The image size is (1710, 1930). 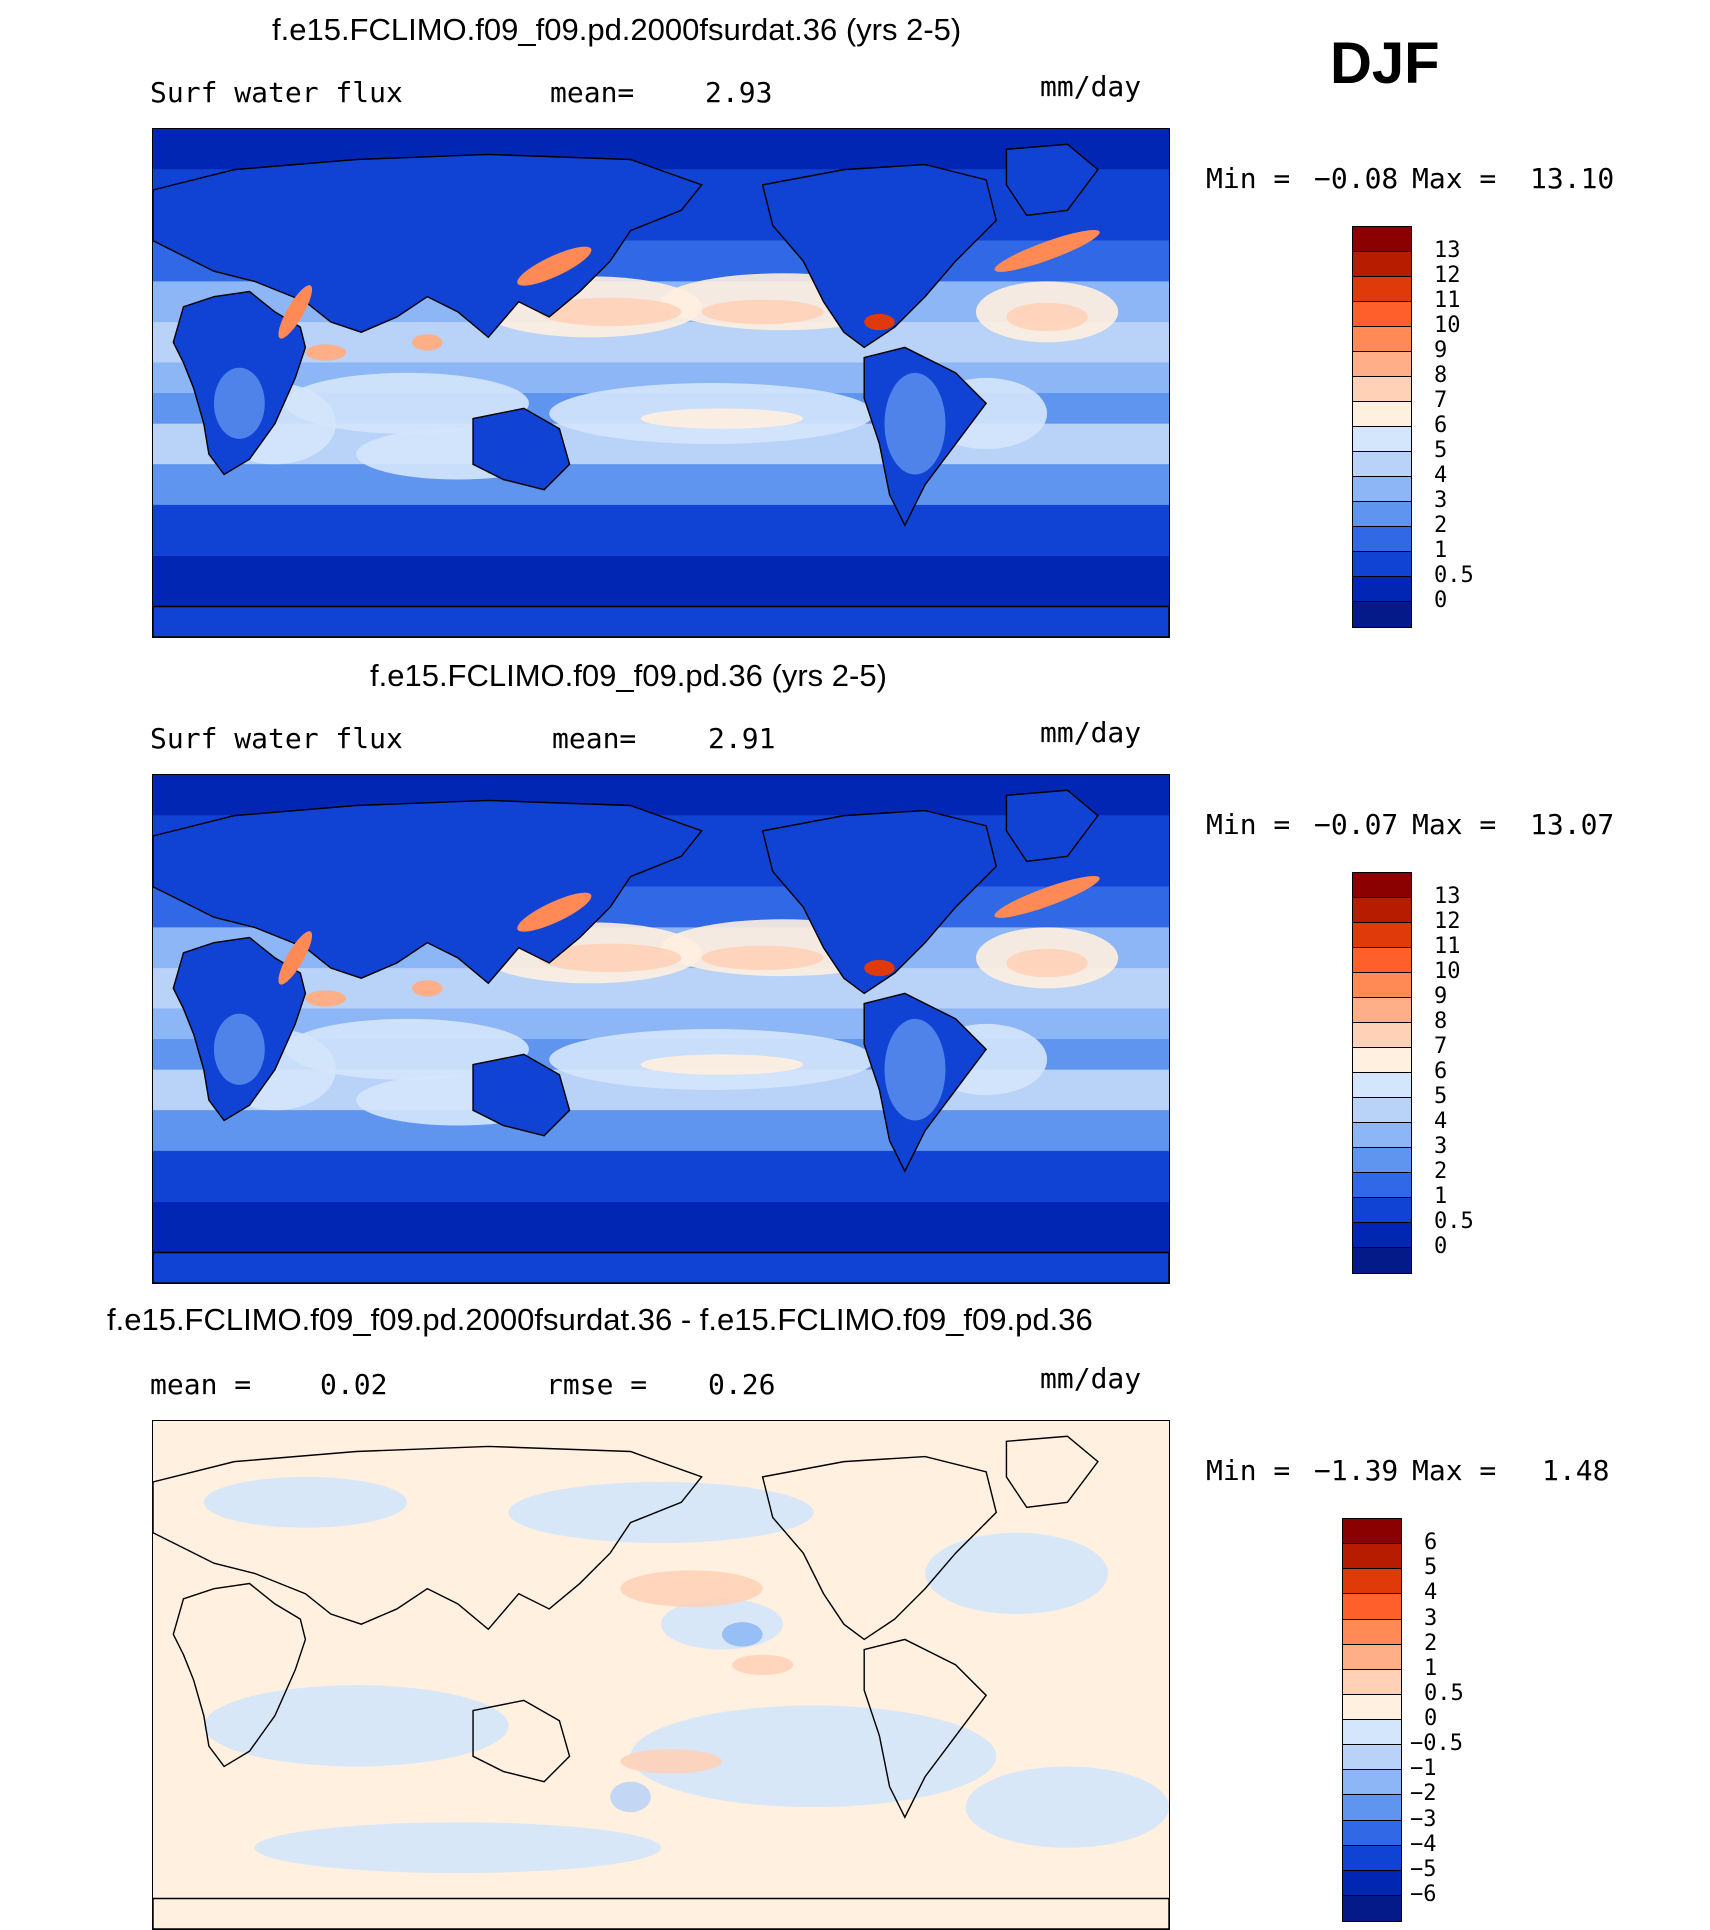 What do you see at coordinates (1091, 86) in the screenshot?
I see `panel1-units: mm/day` at bounding box center [1091, 86].